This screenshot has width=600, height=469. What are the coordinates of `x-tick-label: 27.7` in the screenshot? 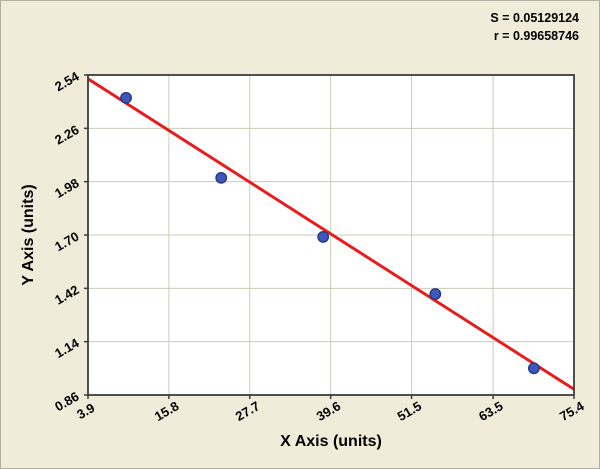 It's located at (247, 411).